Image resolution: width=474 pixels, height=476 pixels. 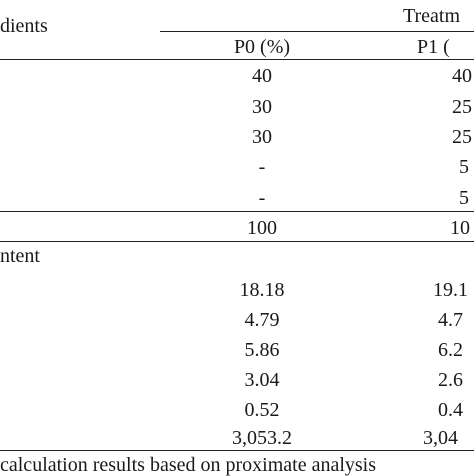 What do you see at coordinates (237, 59) in the screenshot?
I see `header-bottom-rule` at bounding box center [237, 59].